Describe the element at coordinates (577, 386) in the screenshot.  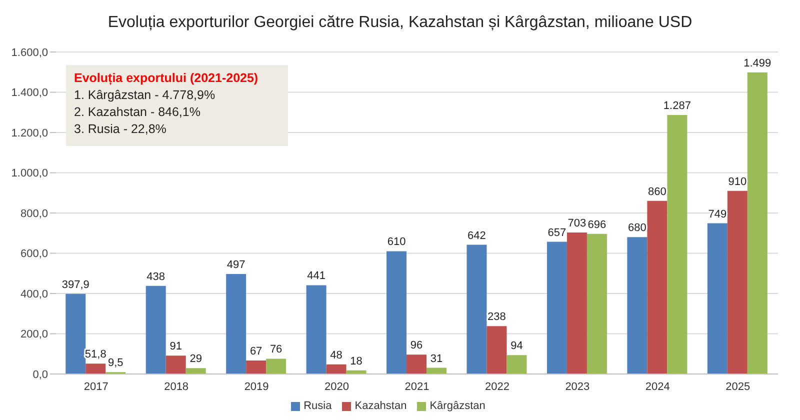
I see `x-tick-label: 2023` at that location.